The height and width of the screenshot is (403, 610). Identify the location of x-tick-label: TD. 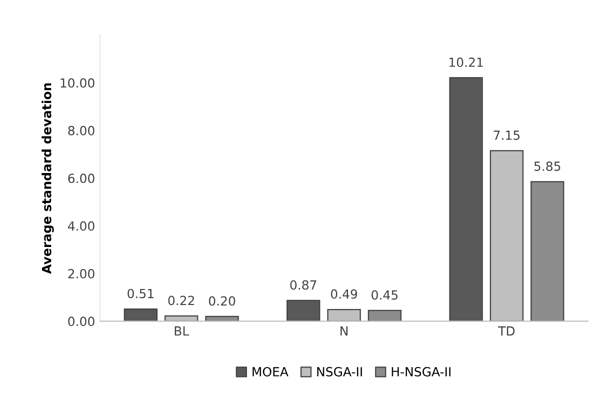
(506, 331).